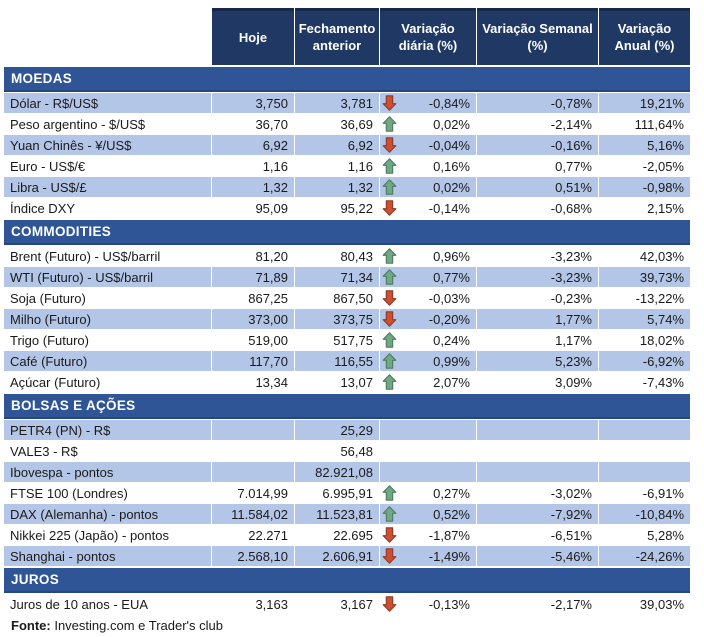  I want to click on cell-hoje: 519,00, so click(253, 340).